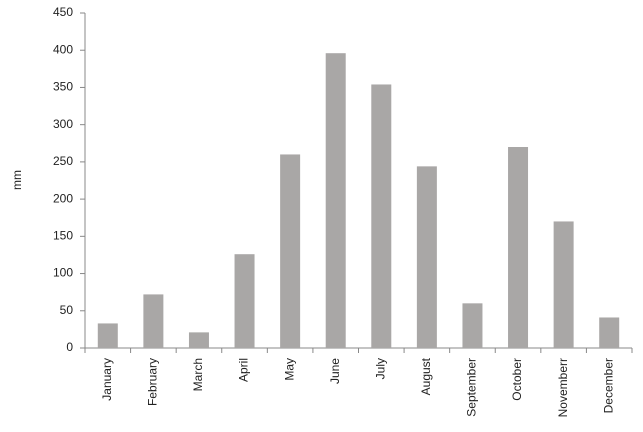 The image size is (643, 432). Describe the element at coordinates (426, 376) in the screenshot. I see `x-tick-label: August` at that location.